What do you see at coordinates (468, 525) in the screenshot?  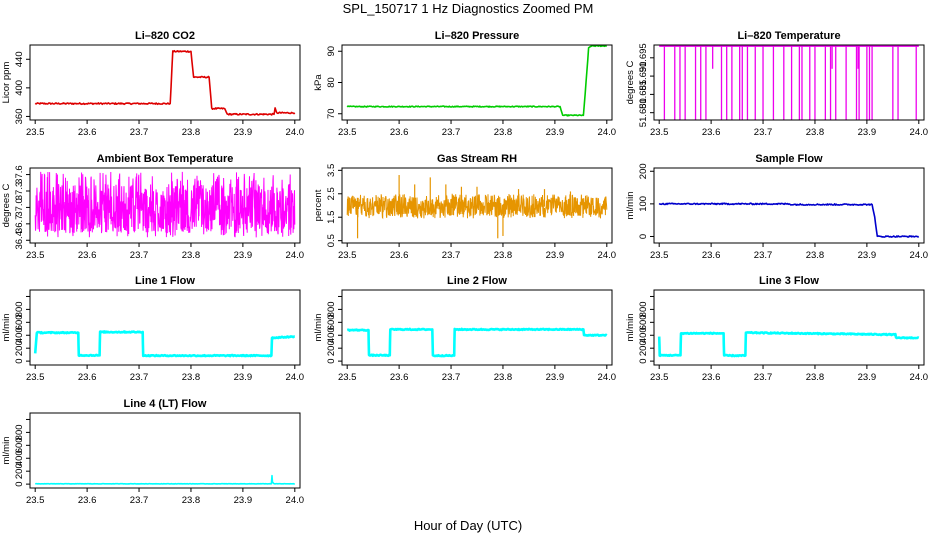 I see `x-axis-caption: Hour of Day (UTC)` at bounding box center [468, 525].